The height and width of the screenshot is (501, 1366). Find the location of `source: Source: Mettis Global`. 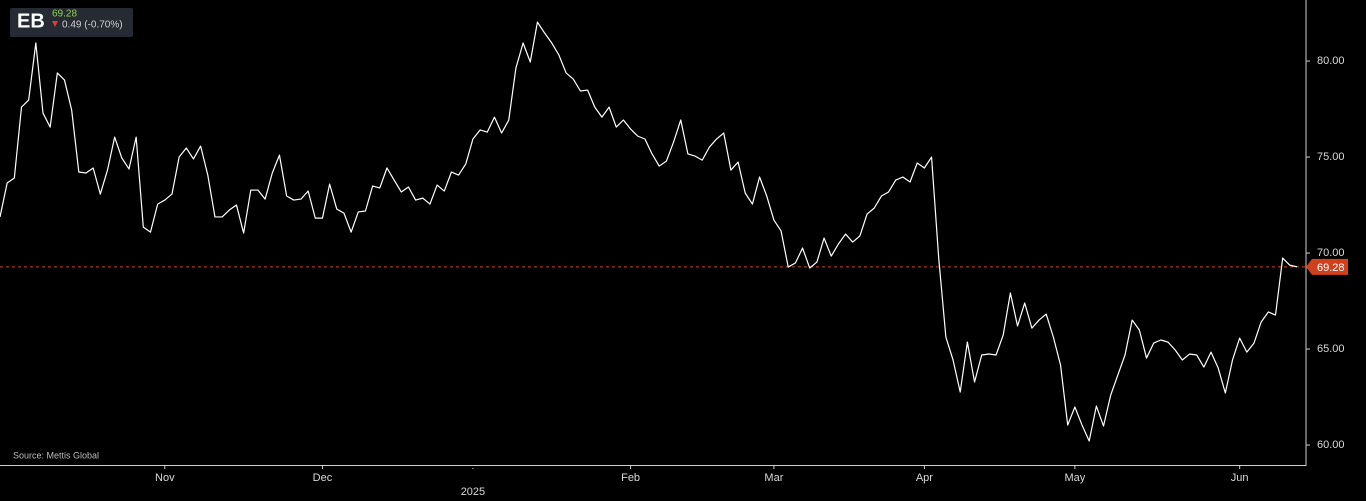

source: Source: Mettis Global is located at coordinates (56, 455).